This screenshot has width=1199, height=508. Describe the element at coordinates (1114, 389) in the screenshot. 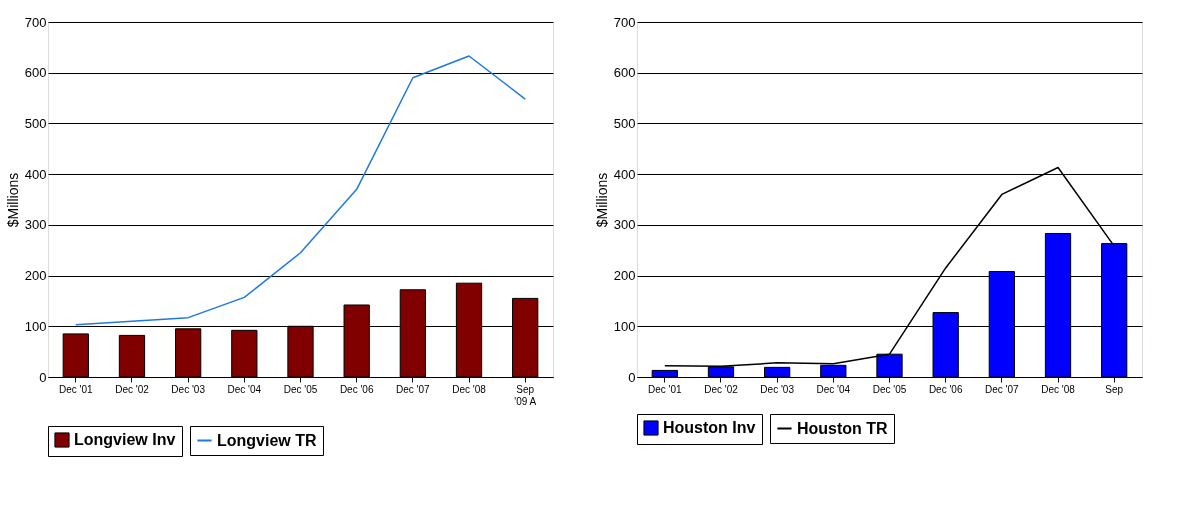

I see `x-tick-label: Sep` at that location.